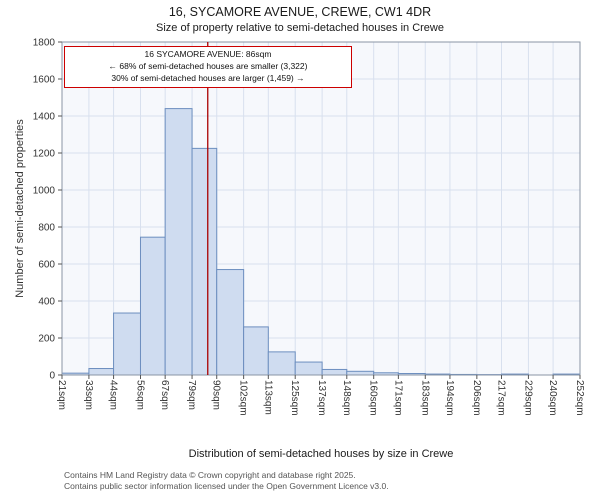  Describe the element at coordinates (321, 398) in the screenshot. I see `x-tick-label: 137sqm` at that location.